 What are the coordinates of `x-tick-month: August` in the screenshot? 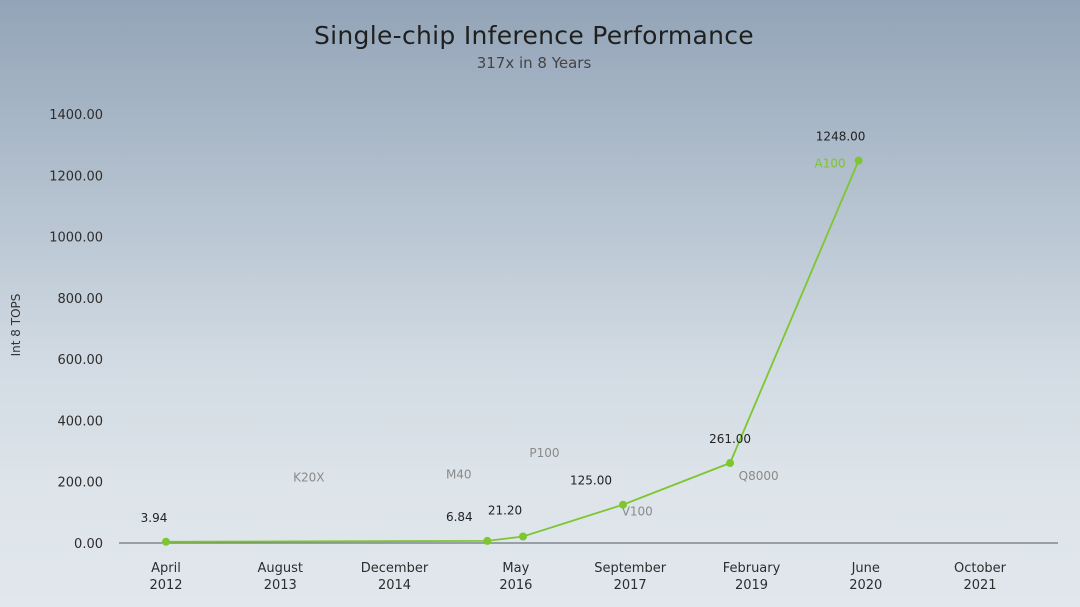 It's located at (280, 568).